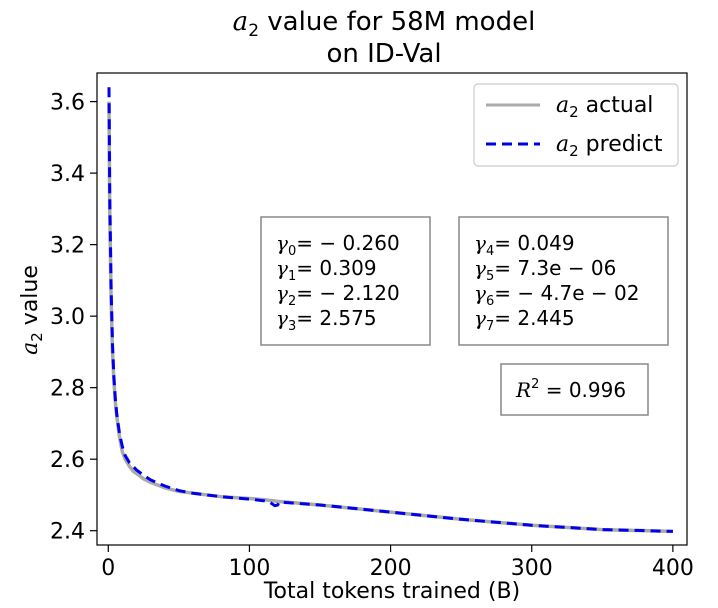  I want to click on x-tick-label: 100, so click(249, 568).